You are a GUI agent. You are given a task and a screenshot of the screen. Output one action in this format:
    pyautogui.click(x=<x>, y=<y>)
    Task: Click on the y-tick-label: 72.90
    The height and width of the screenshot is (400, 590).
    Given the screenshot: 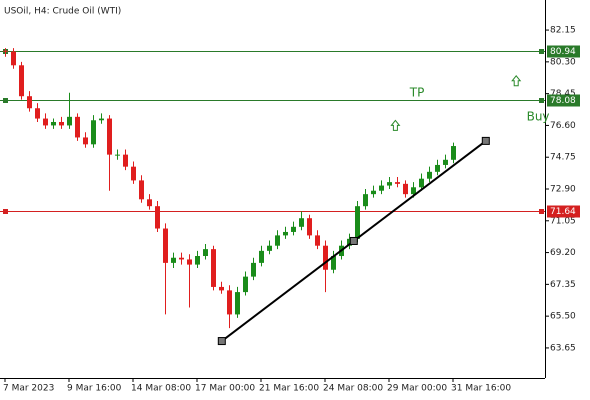 What is the action you would take?
    pyautogui.click(x=563, y=190)
    